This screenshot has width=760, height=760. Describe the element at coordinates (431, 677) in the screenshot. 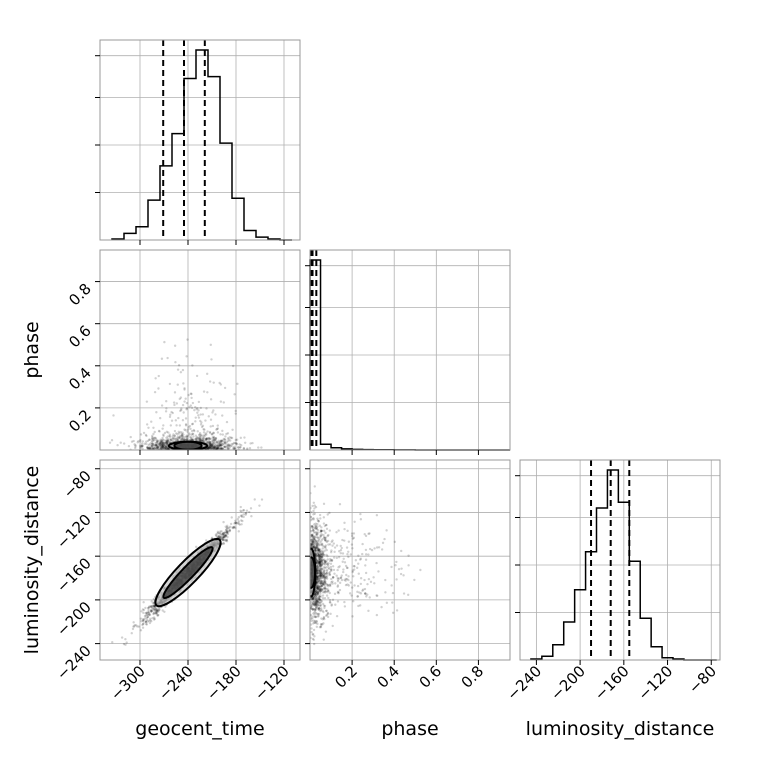

I see `x-tick-label: 0.6` at that location.